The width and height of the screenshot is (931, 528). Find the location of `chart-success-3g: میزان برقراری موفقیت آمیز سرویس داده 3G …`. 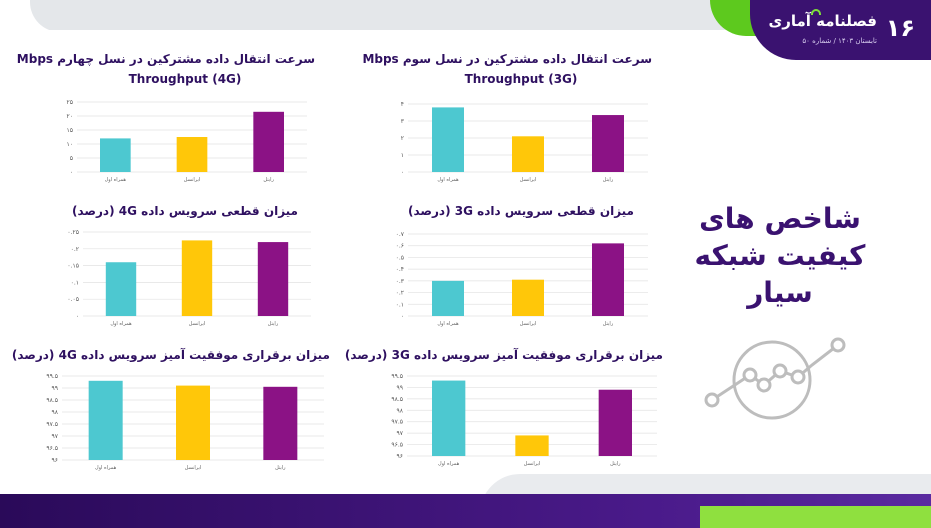

chart-success-3g: میزان برقراری موفقیت آمیز سرویس داده 3G … is located at coordinates (503, 413).